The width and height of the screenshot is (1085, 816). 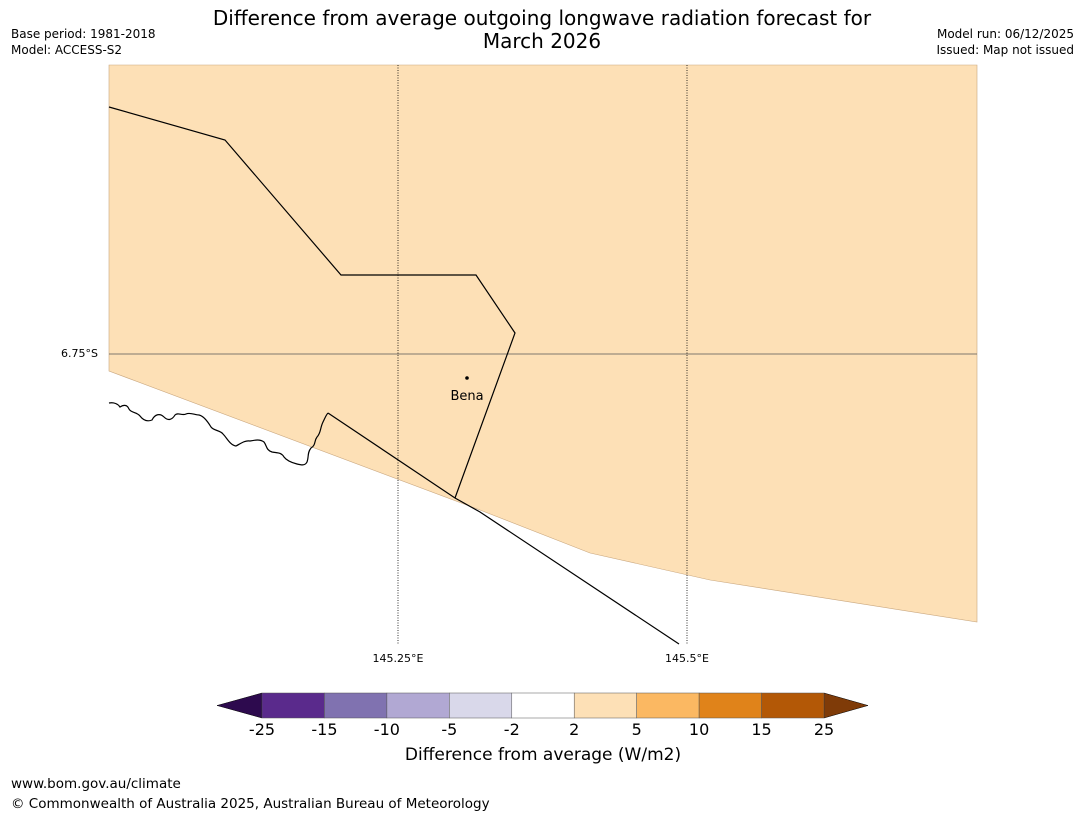 What do you see at coordinates (324, 729) in the screenshot?
I see `colorbar-tick-label: -15` at bounding box center [324, 729].